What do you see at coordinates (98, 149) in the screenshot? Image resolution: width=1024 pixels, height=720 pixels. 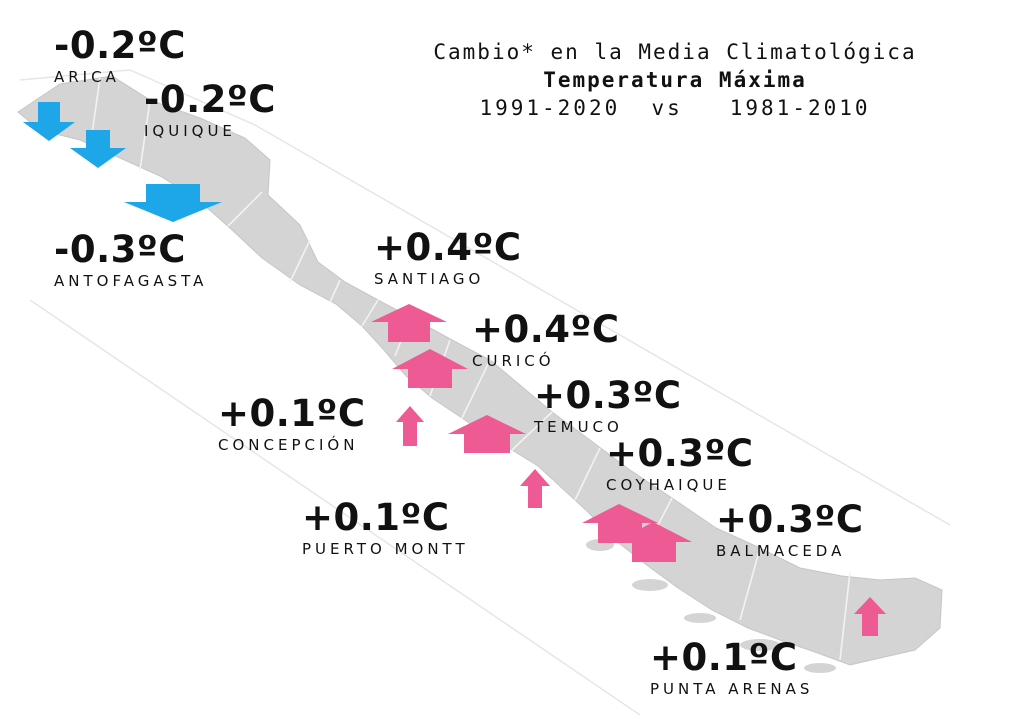 I see `arrow-down-iquique` at bounding box center [98, 149].